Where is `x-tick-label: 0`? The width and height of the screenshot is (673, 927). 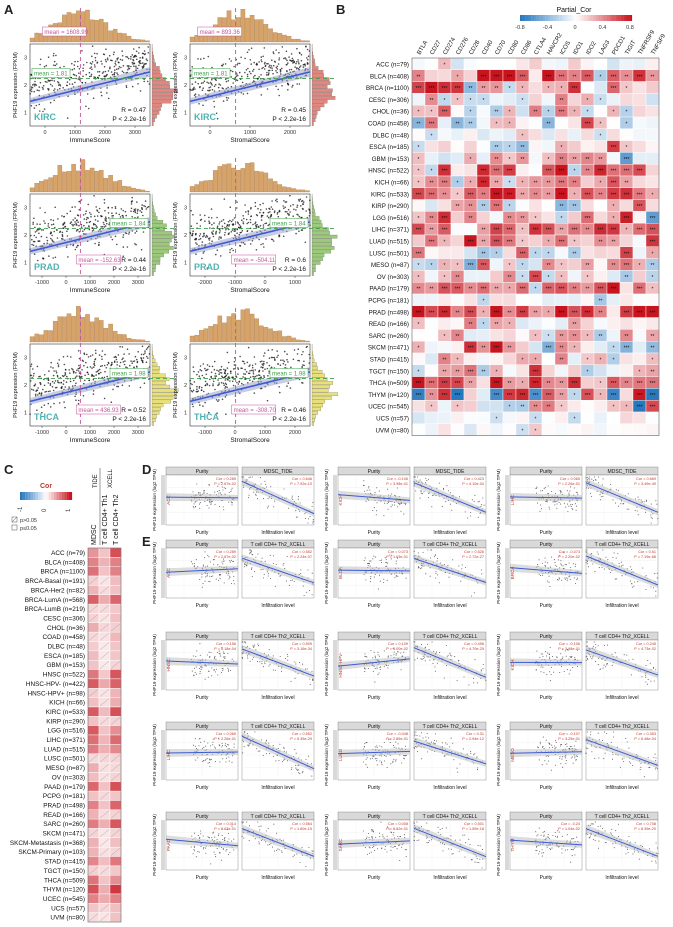 x-tick-label: 0 is located at coordinates (209, 133).